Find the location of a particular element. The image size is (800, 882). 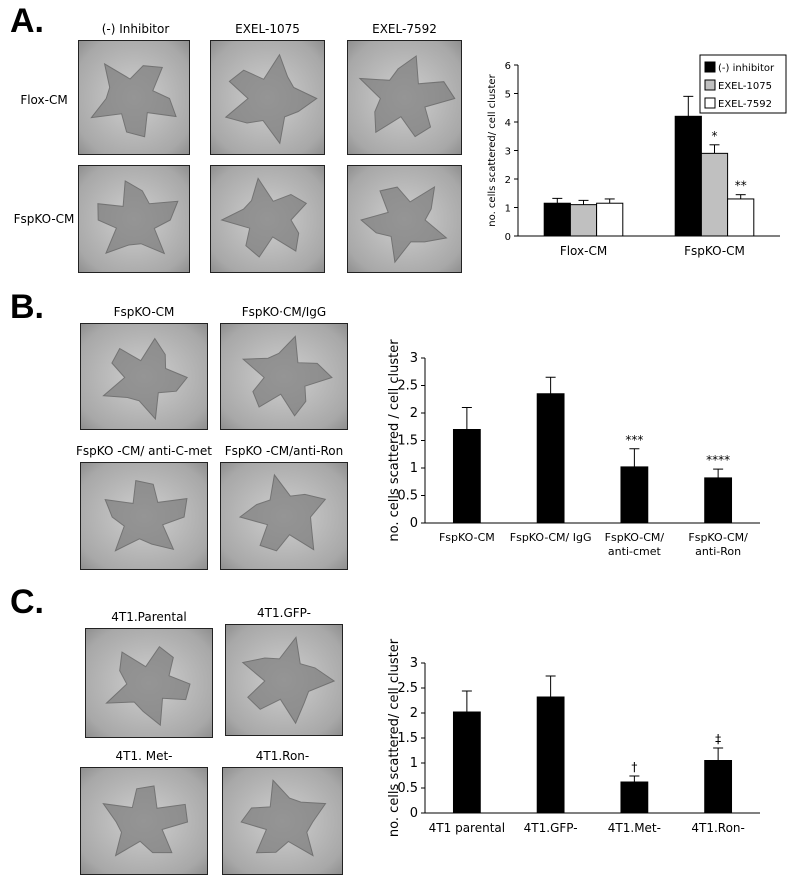

image-label: FspKO·CM/IgG is located at coordinates (284, 312).